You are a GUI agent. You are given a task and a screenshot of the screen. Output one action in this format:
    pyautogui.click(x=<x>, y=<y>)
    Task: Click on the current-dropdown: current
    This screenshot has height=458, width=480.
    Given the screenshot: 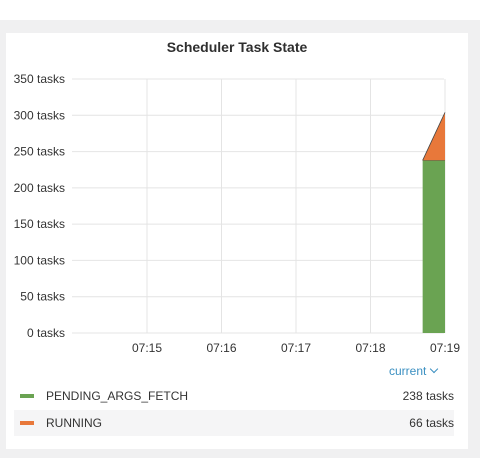 What is the action you would take?
    pyautogui.click(x=414, y=371)
    